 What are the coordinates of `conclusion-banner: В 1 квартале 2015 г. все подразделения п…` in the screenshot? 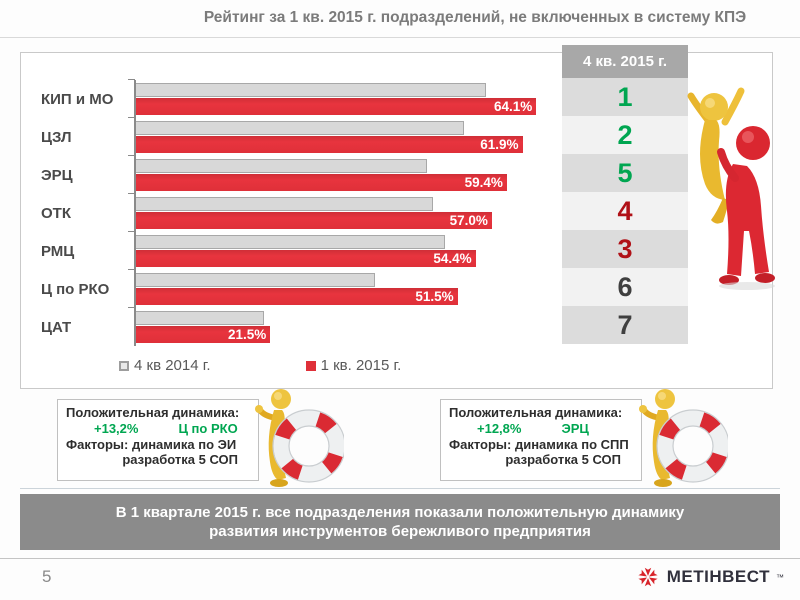 It's located at (400, 522).